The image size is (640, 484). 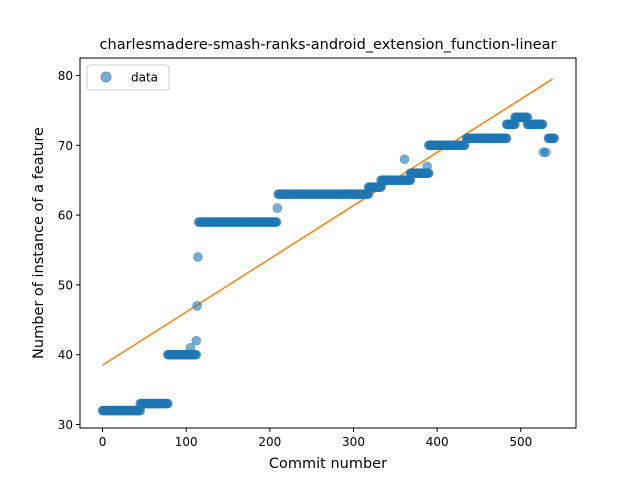 What do you see at coordinates (39, 243) in the screenshot?
I see `y-axis-label: Number of instance of a feature` at bounding box center [39, 243].